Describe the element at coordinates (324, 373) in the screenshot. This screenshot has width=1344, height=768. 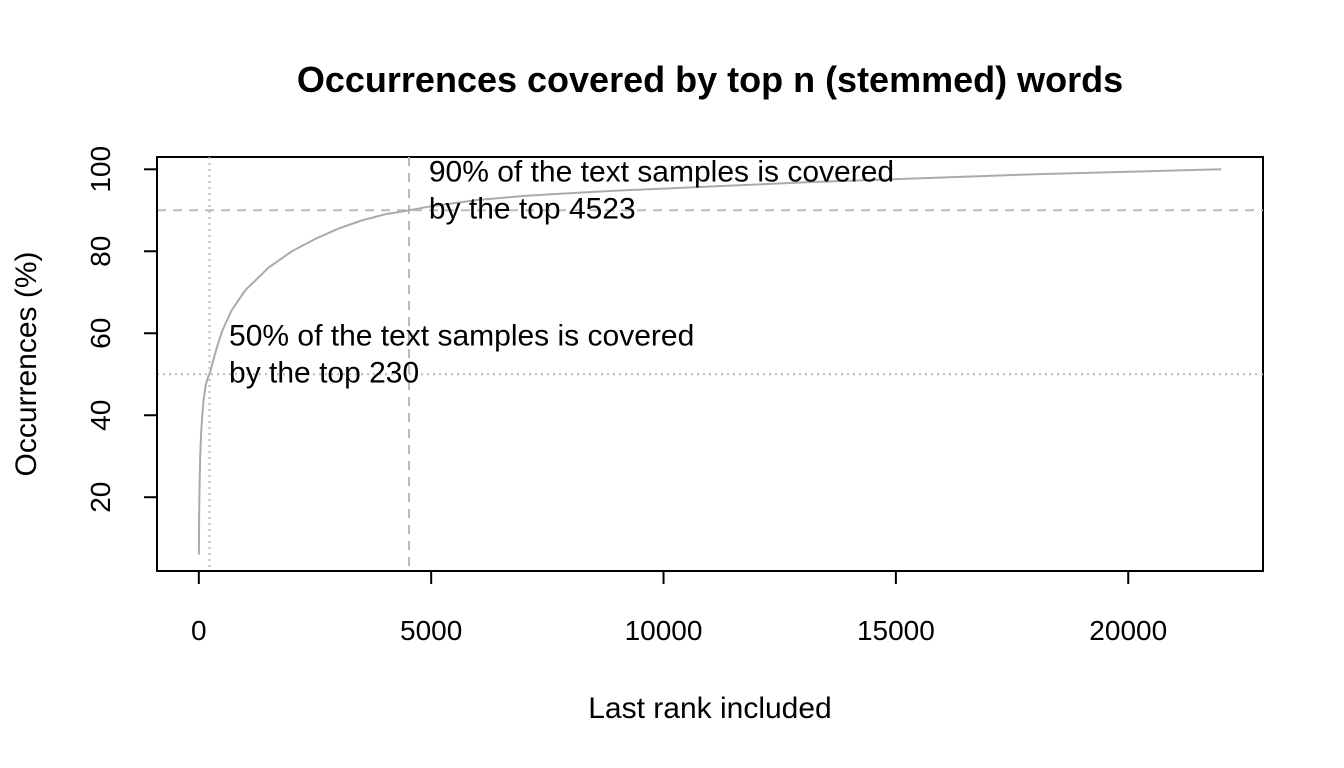
I see `annotation-50-line-2: by the top 230` at that location.